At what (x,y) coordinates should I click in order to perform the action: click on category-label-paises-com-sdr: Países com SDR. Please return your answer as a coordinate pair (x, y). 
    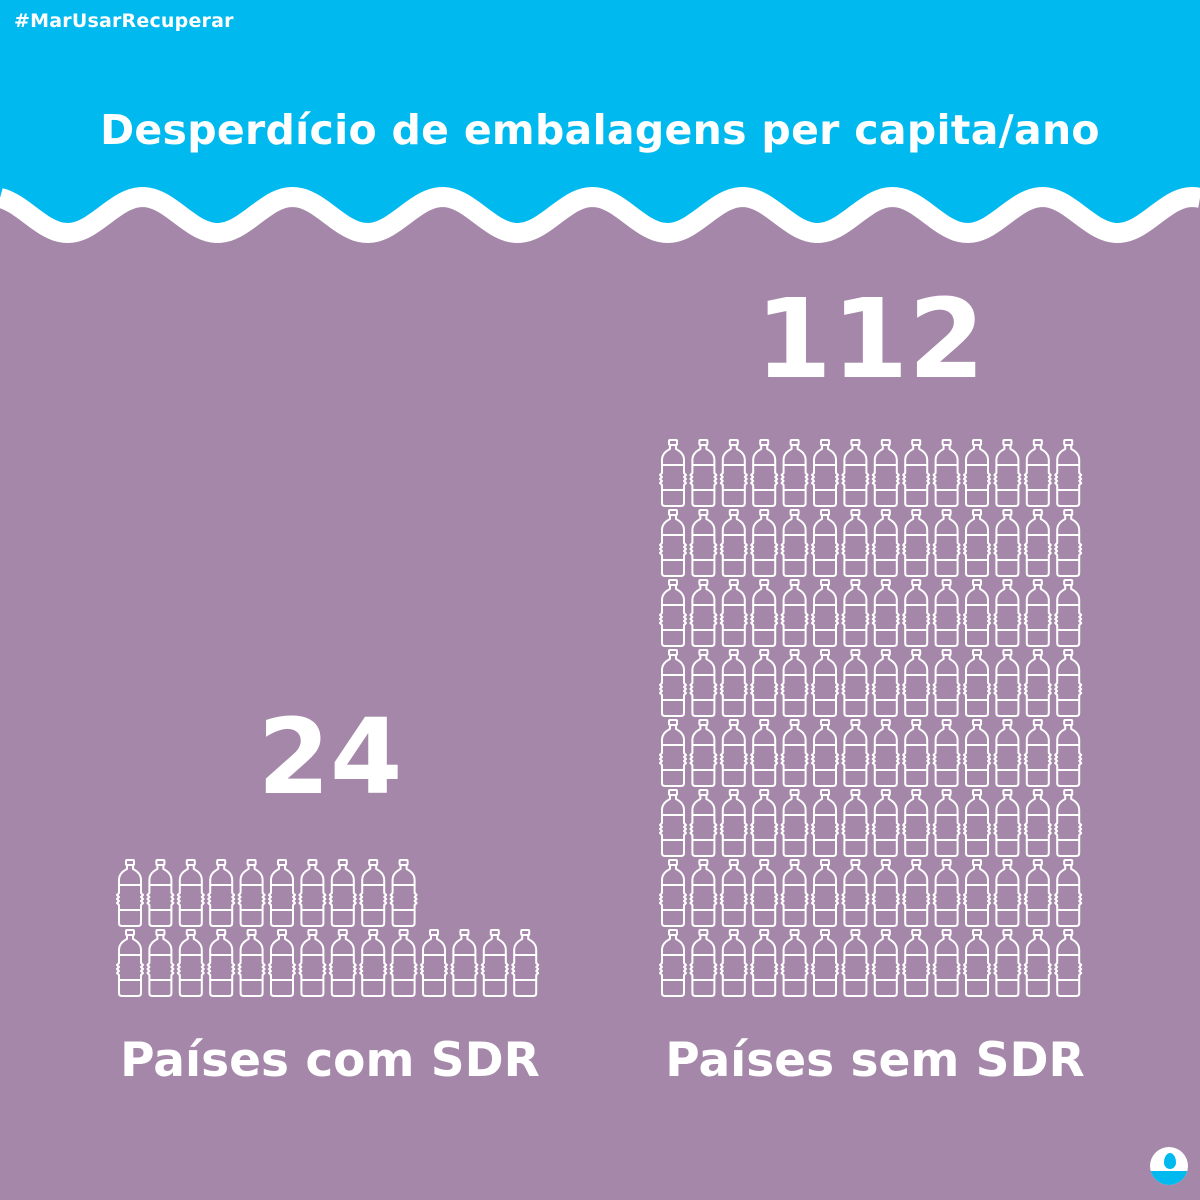
    Looking at the image, I should click on (330, 1060).